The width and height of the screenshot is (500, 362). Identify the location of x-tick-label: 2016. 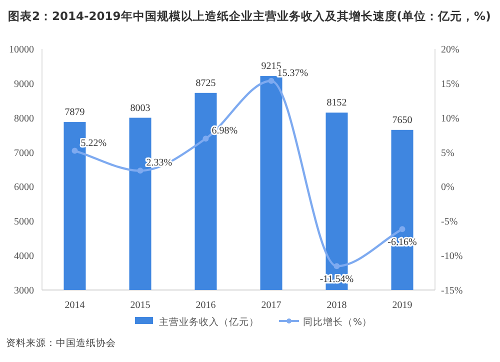
(206, 305).